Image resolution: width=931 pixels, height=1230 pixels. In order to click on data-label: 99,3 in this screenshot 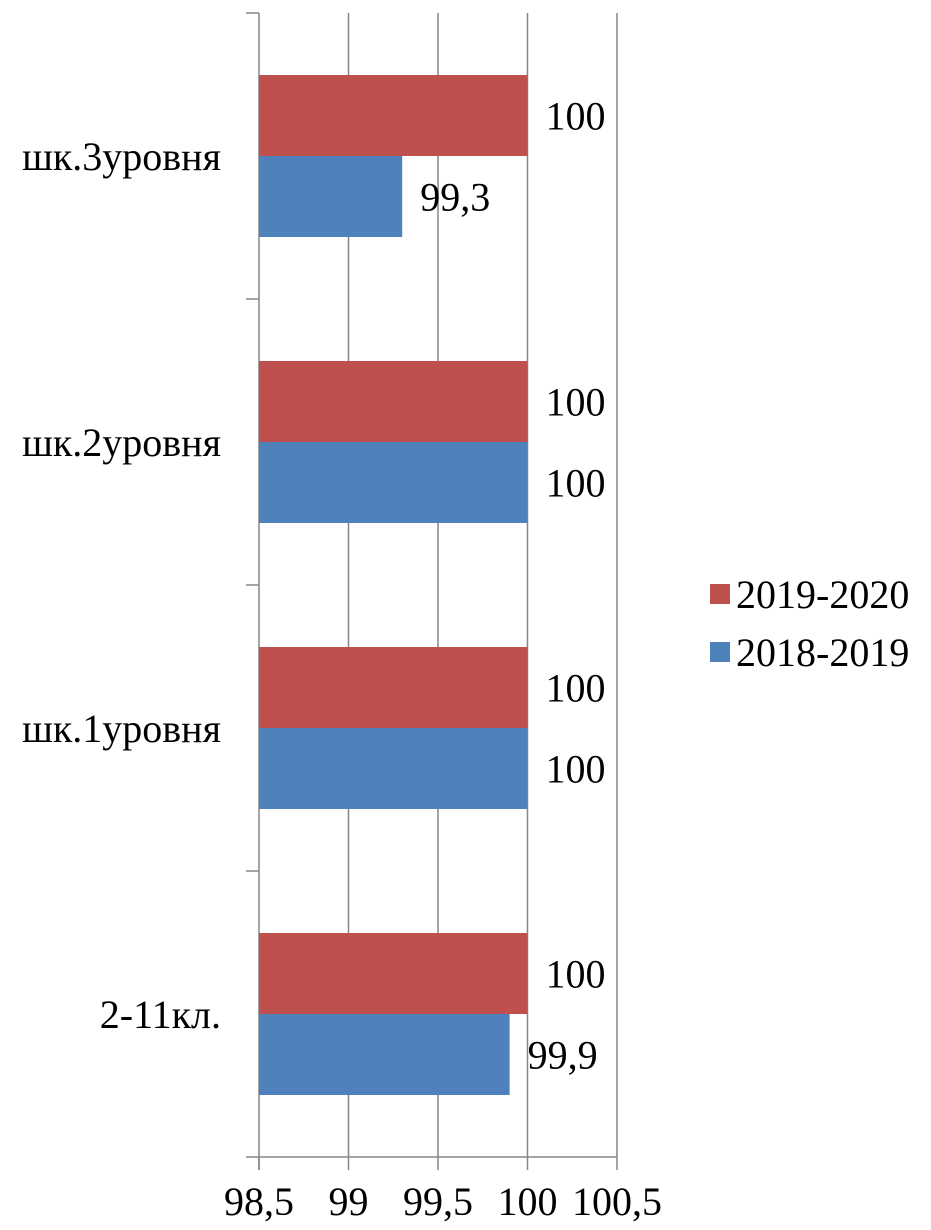, I will do `click(455, 197)`.